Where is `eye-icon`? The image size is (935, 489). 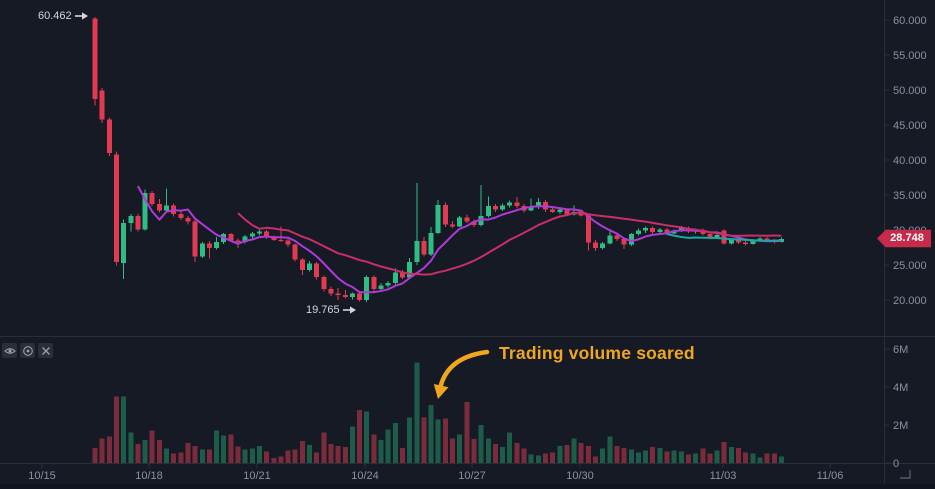 eye-icon is located at coordinates (9, 350).